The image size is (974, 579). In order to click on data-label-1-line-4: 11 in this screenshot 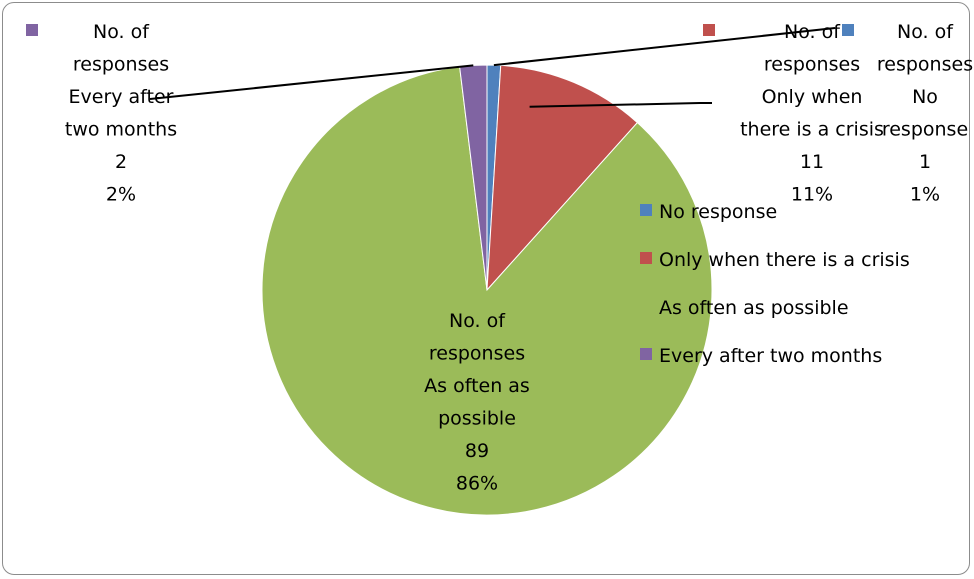, I will do `click(812, 162)`.